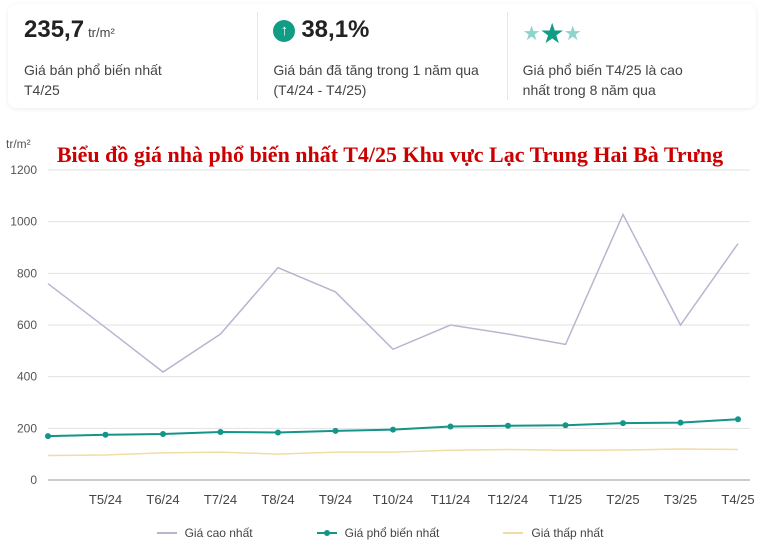 Image resolution: width=760 pixels, height=560 pixels. What do you see at coordinates (335, 29) in the screenshot?
I see `stat-value: 38,1%` at bounding box center [335, 29].